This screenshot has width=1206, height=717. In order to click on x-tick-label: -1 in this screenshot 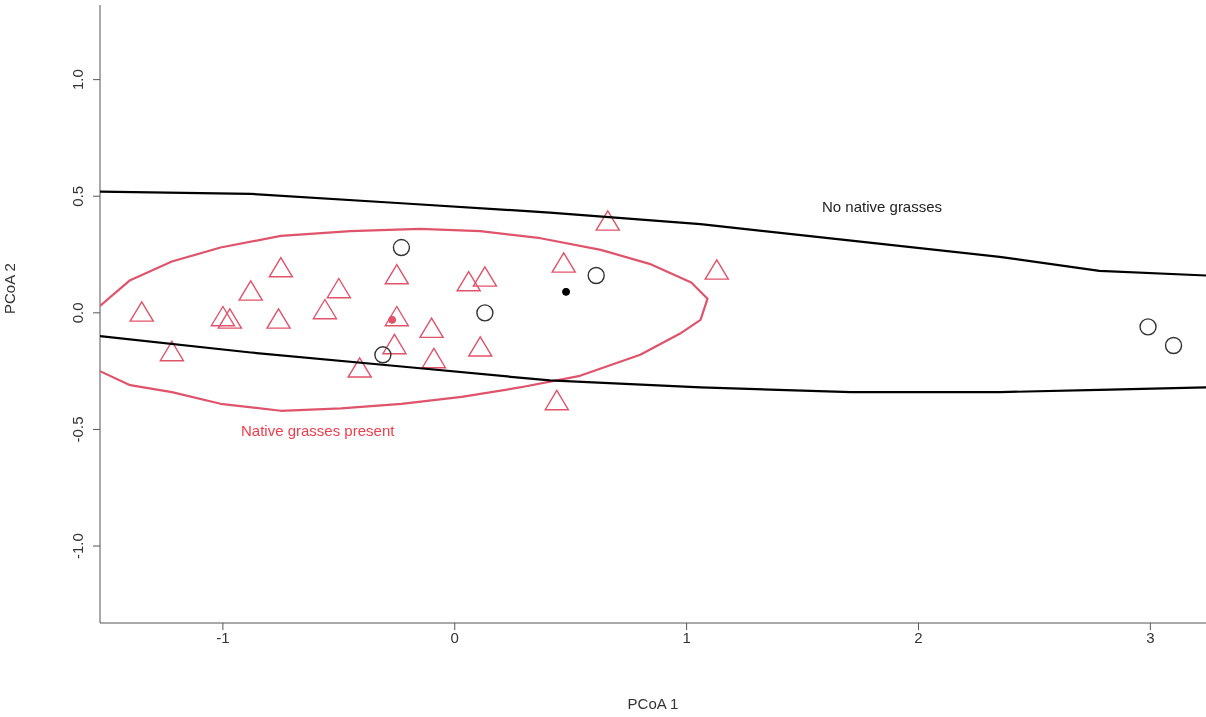, I will do `click(223, 637)`.